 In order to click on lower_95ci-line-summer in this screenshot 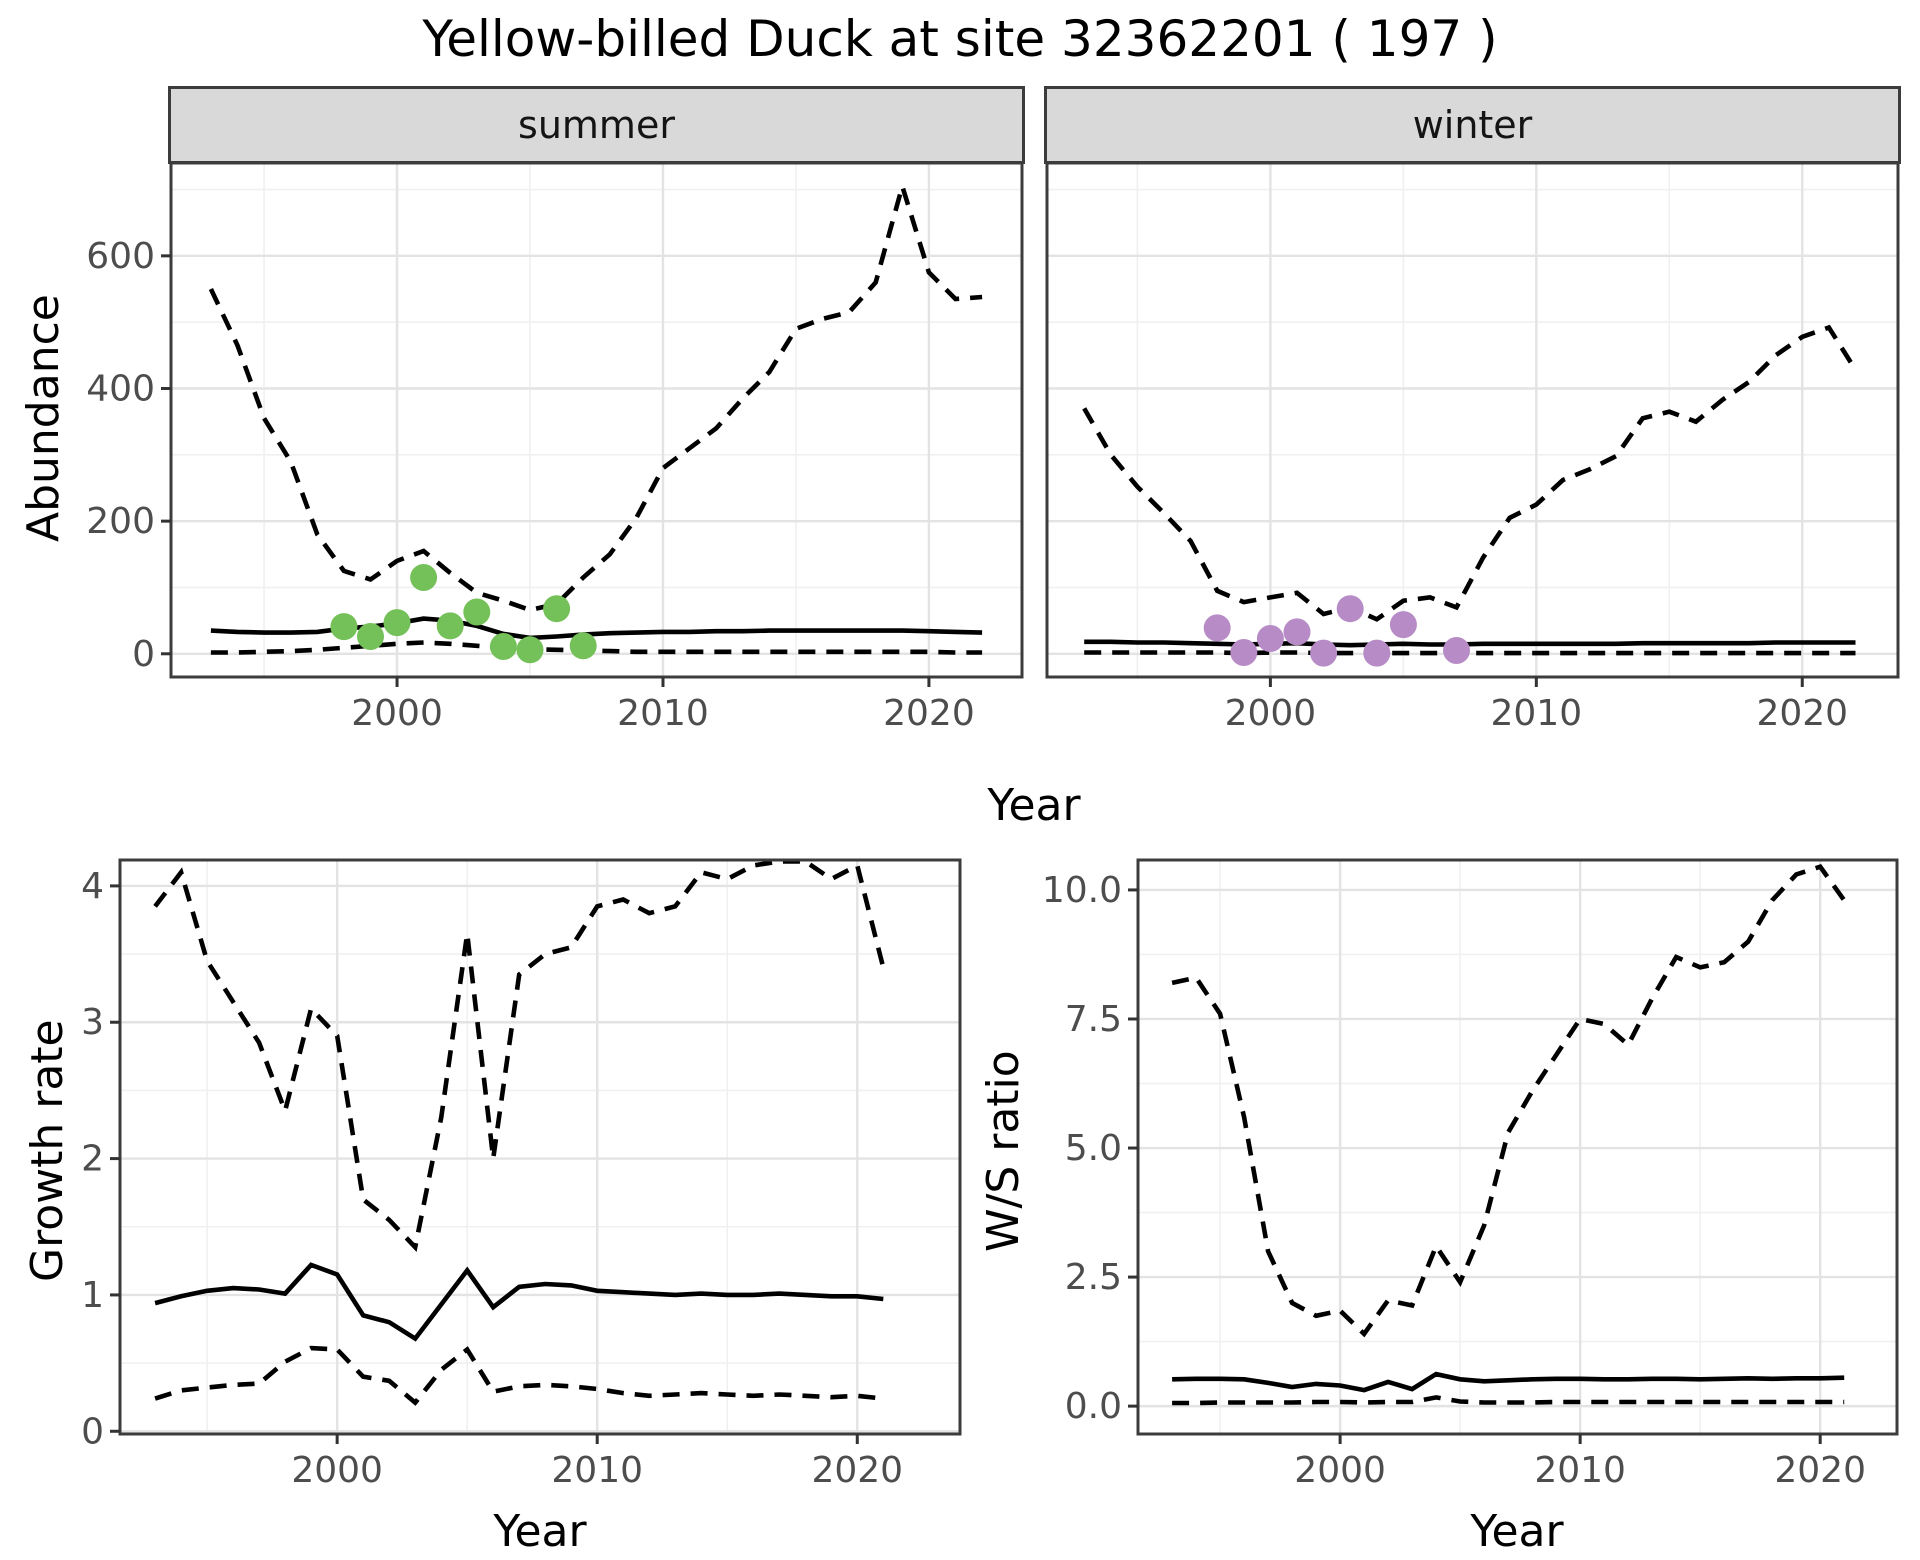, I will do `click(596, 647)`.